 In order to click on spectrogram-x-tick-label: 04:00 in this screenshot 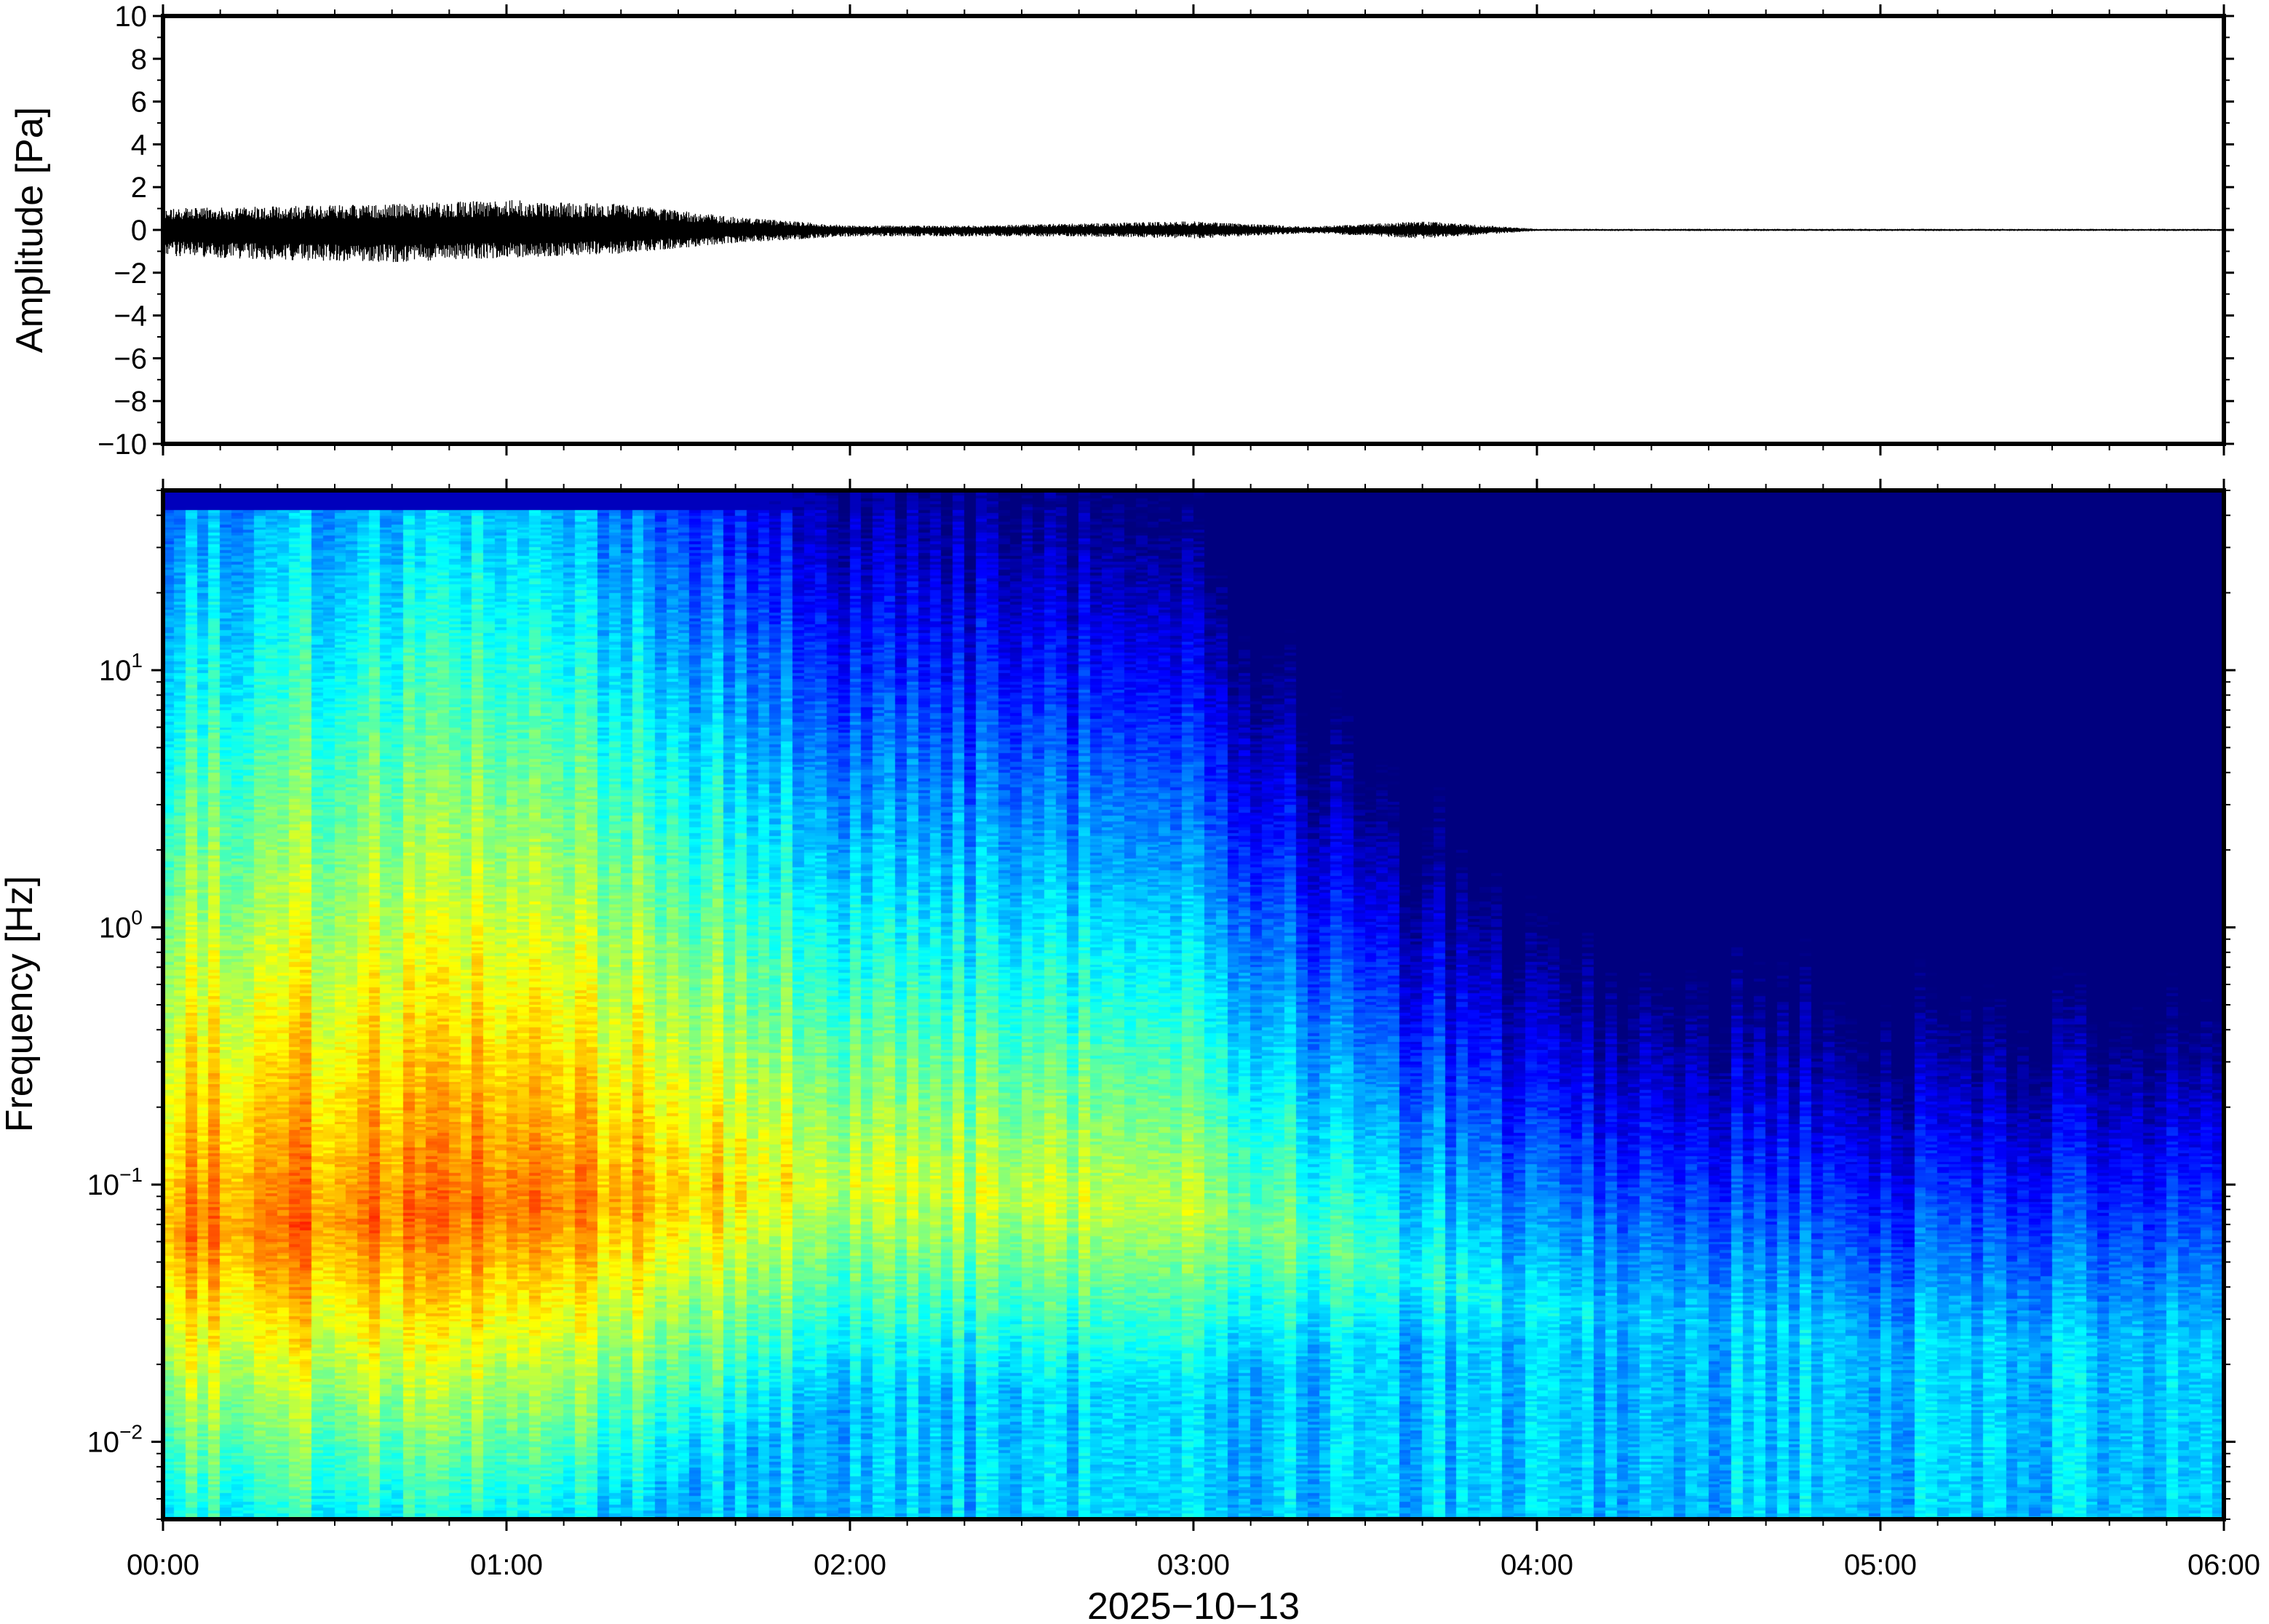, I will do `click(1537, 1565)`.